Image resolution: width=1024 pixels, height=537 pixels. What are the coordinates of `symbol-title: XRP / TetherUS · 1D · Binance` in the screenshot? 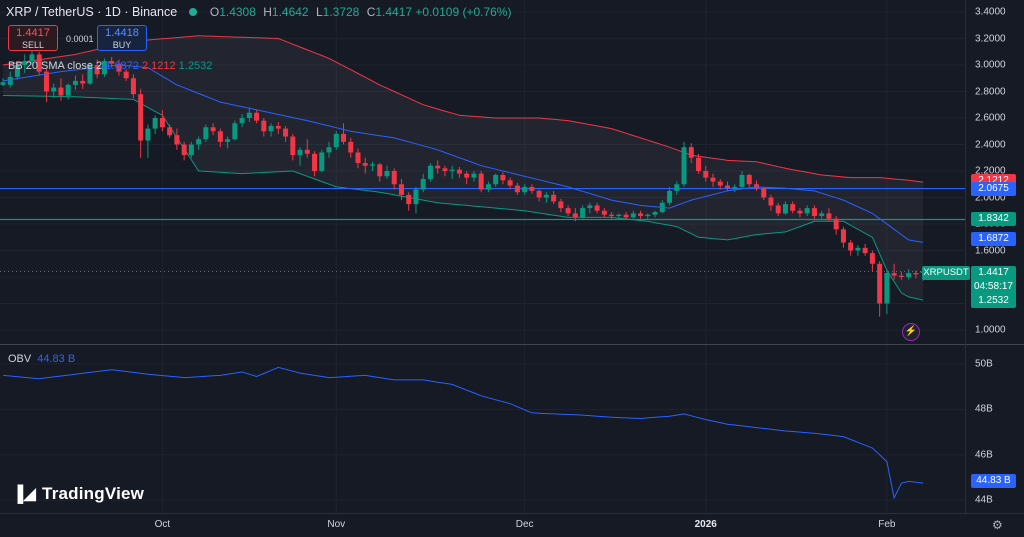 It's located at (92, 12).